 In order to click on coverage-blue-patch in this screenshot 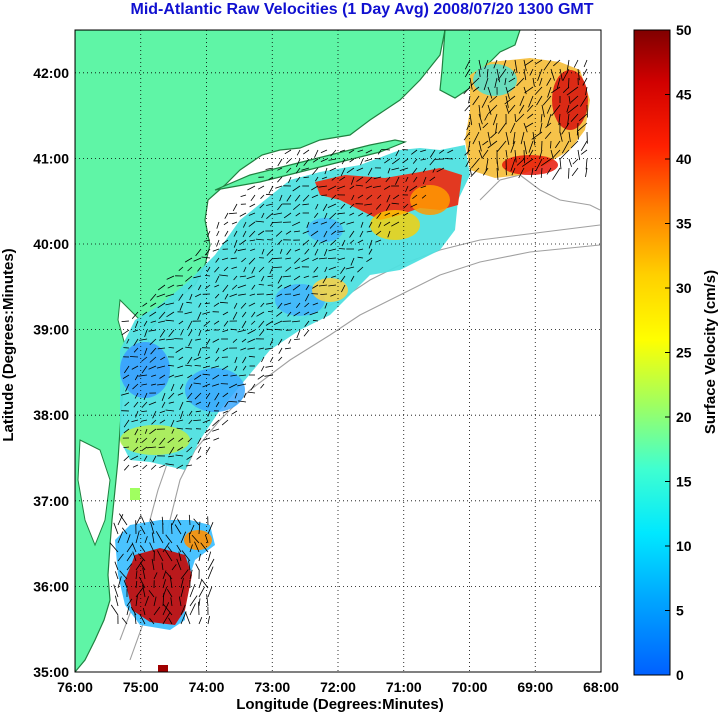, I will do `click(145, 370)`.